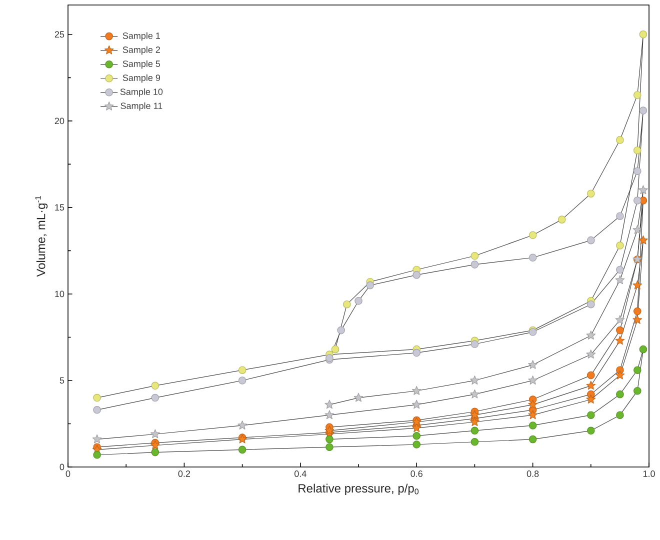  What do you see at coordinates (300, 473) in the screenshot?
I see `x-tick-label: 0.4` at bounding box center [300, 473].